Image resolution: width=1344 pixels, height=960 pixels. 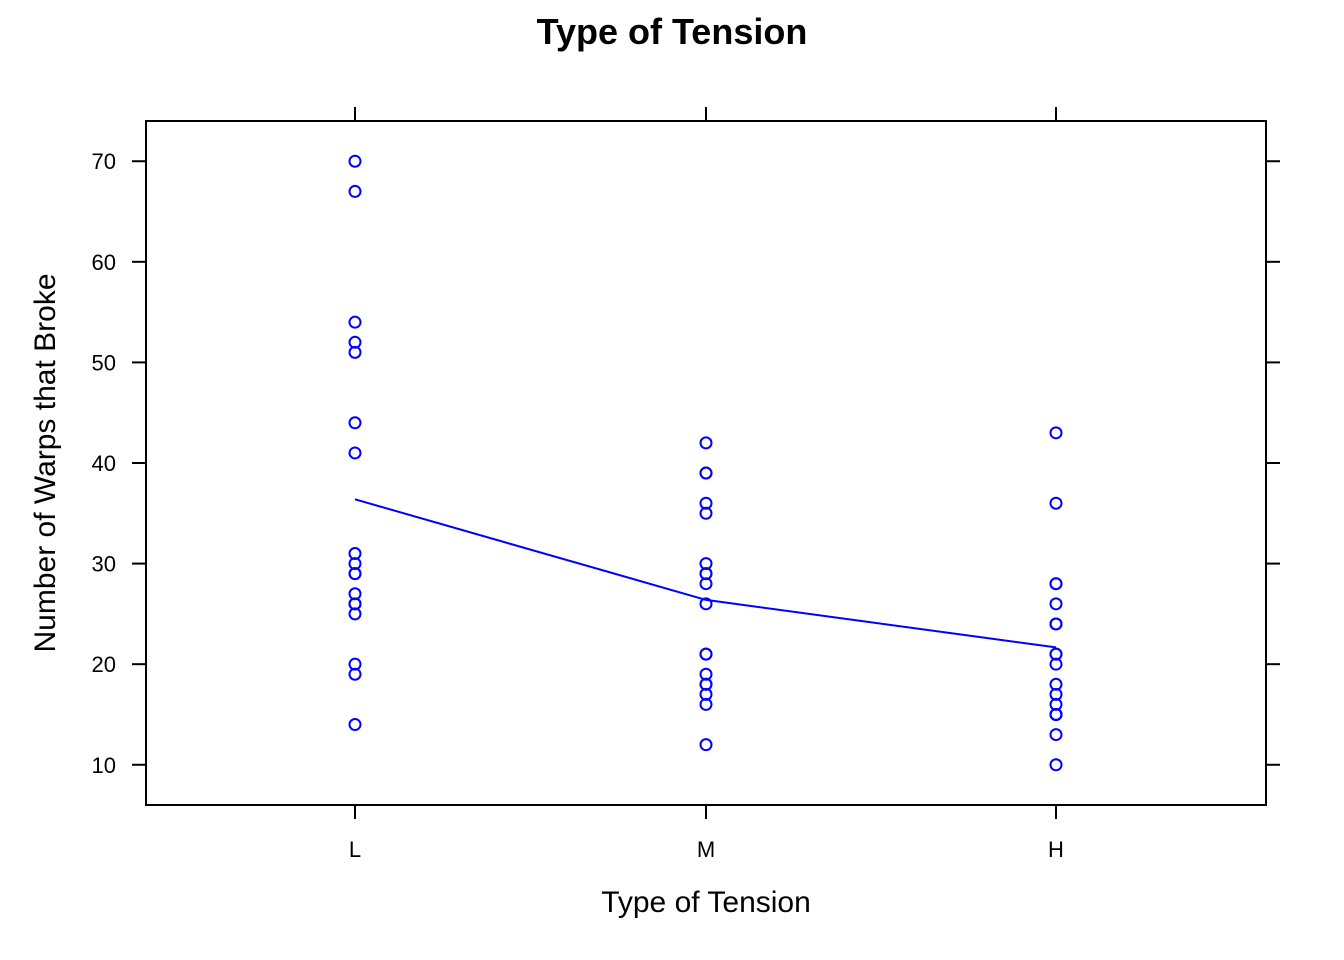 What do you see at coordinates (1056, 849) in the screenshot?
I see `x-tick-label: H` at bounding box center [1056, 849].